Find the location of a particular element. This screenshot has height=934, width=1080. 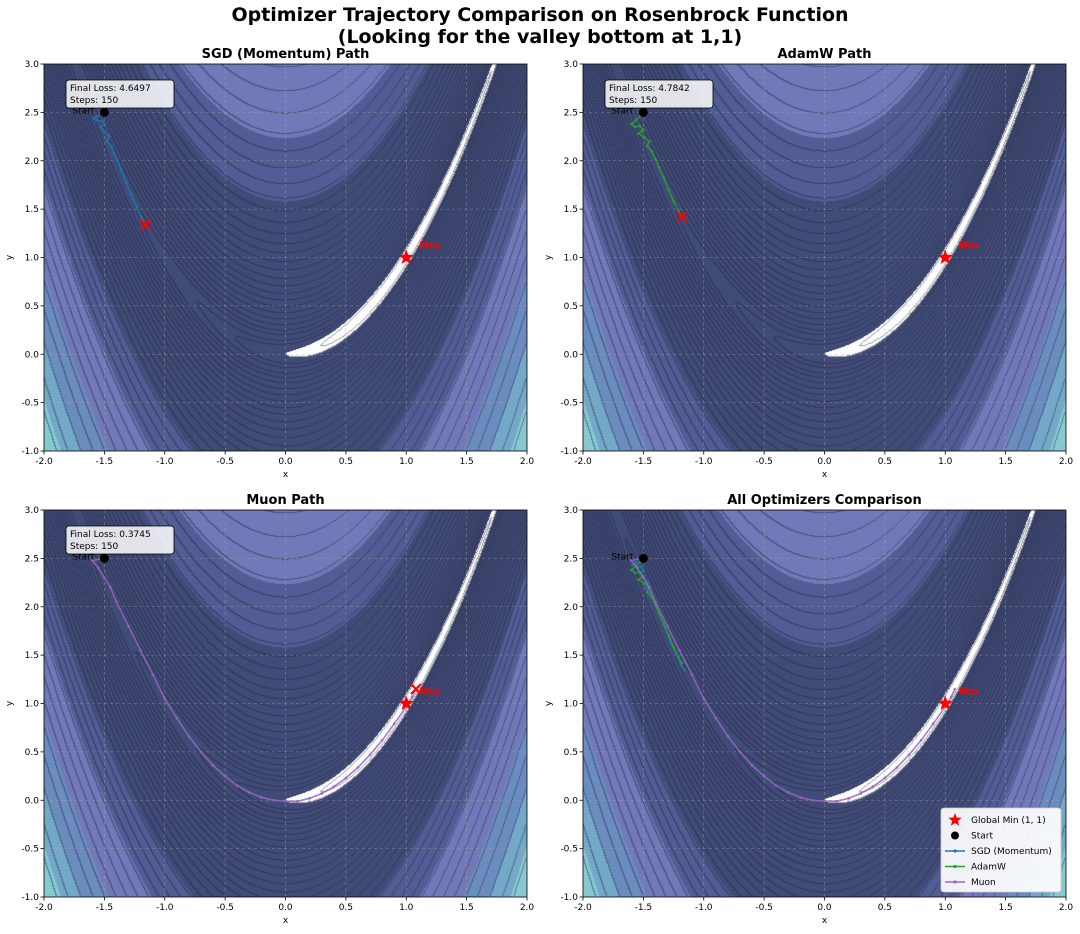

min-label: Min is located at coordinates (968, 246).